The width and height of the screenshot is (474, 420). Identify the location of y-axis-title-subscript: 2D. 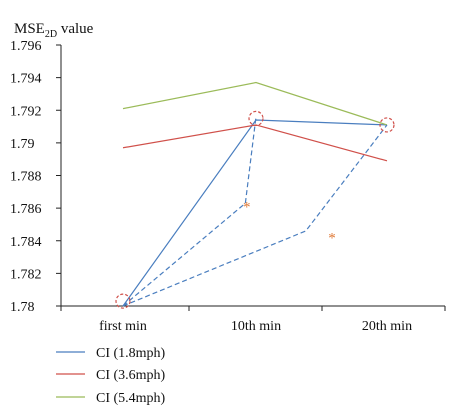
(51, 34).